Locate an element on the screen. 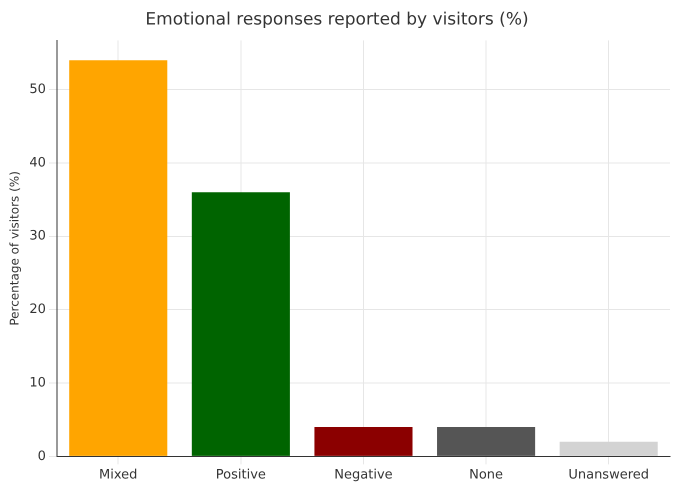 Image resolution: width=680 pixels, height=488 pixels. x-tick-label: Positive is located at coordinates (241, 475).